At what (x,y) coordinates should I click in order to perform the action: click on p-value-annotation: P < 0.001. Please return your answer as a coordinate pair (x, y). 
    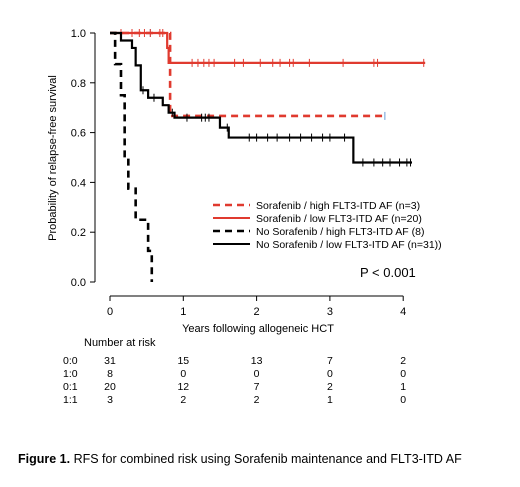
    Looking at the image, I should click on (388, 272).